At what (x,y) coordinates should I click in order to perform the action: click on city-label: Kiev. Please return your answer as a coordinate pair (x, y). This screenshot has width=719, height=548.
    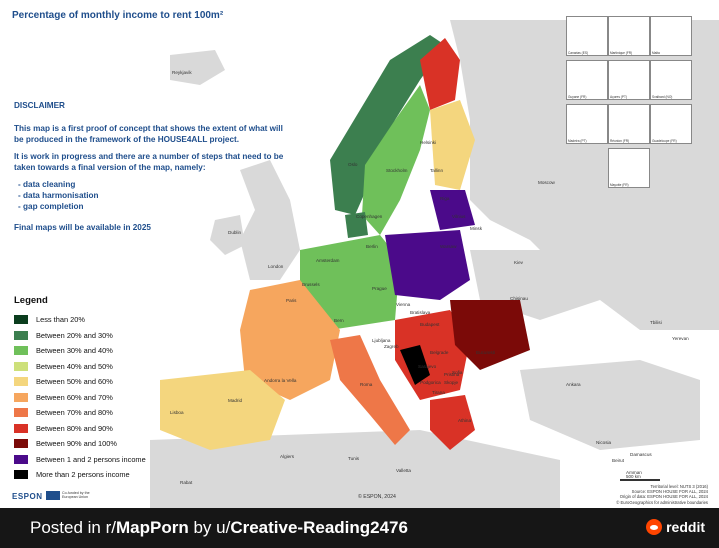
    Looking at the image, I should click on (518, 262).